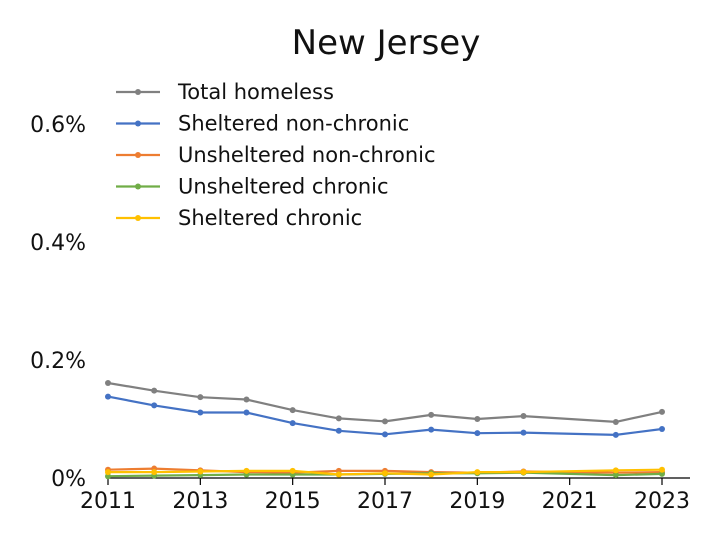  I want to click on legend-item: Unsheltered non-chronic, so click(276, 155).